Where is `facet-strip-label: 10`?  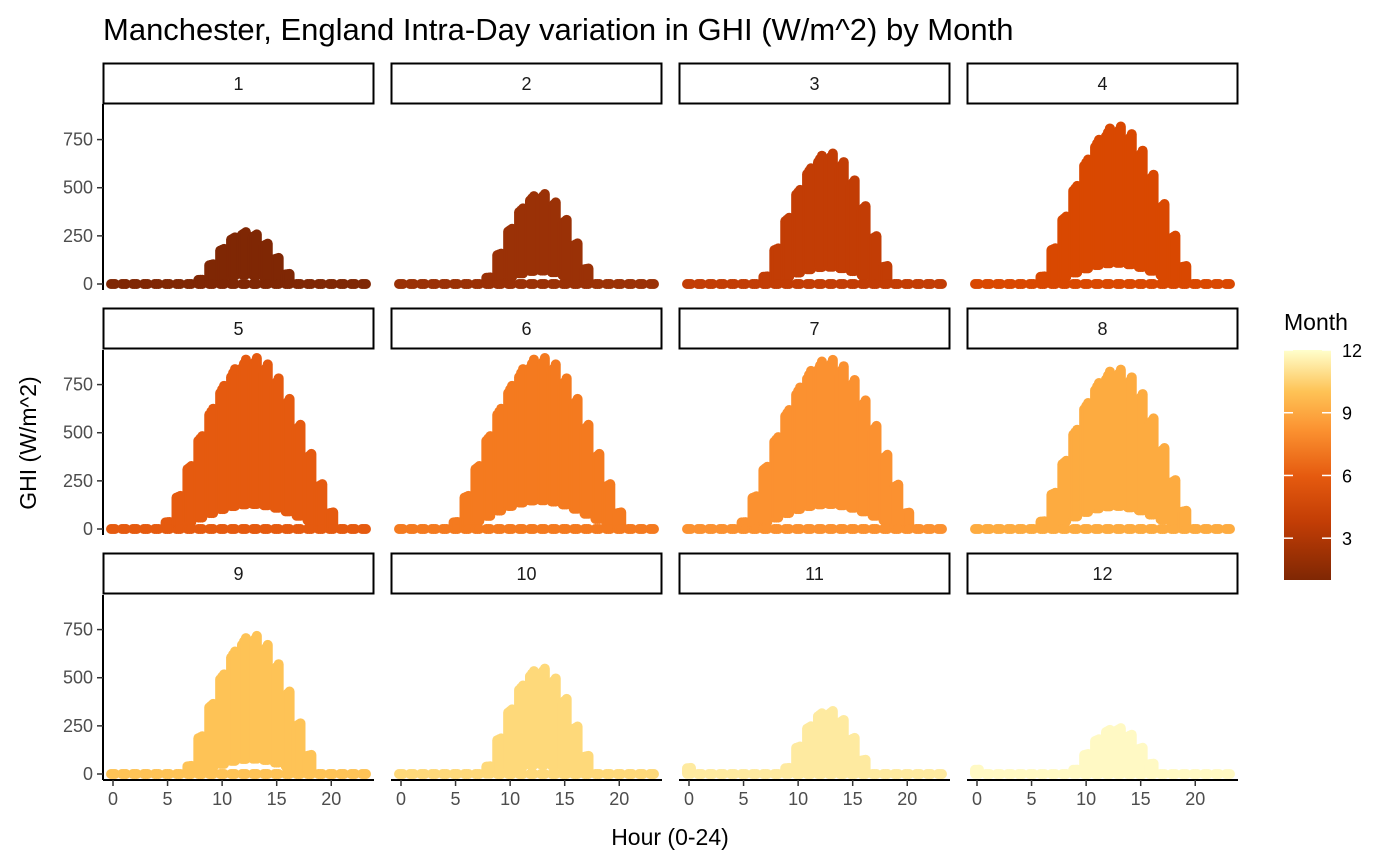 facet-strip-label: 10 is located at coordinates (526, 574).